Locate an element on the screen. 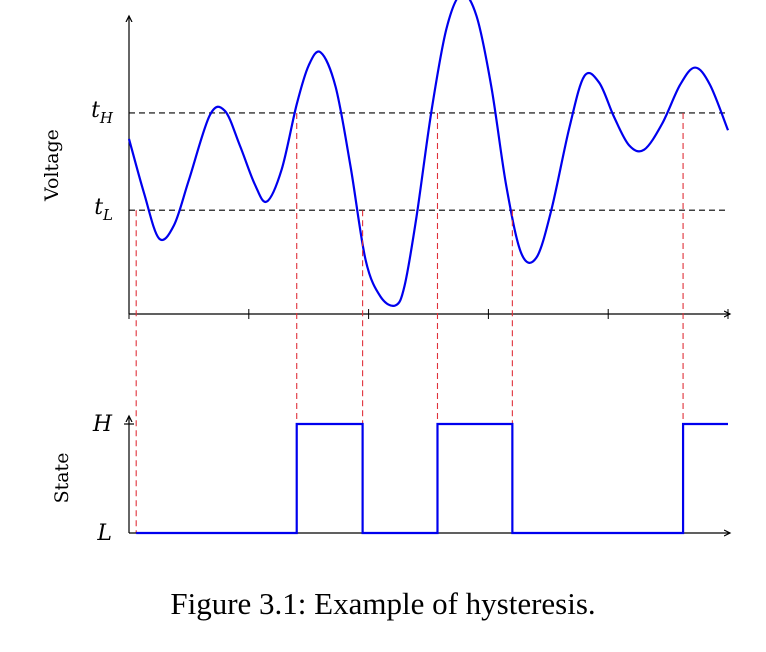  voltage-x-ticks is located at coordinates (428, 314).